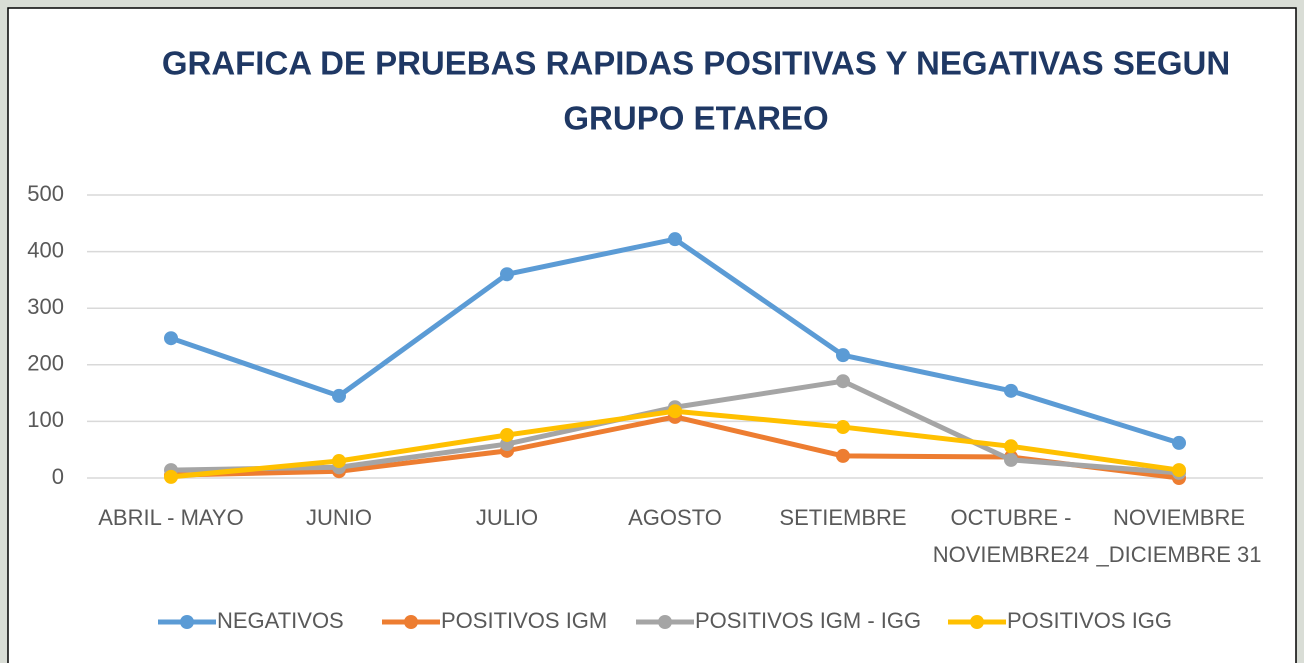 The height and width of the screenshot is (663, 1304). I want to click on x-tick-label: AGOSTO, so click(675, 517).